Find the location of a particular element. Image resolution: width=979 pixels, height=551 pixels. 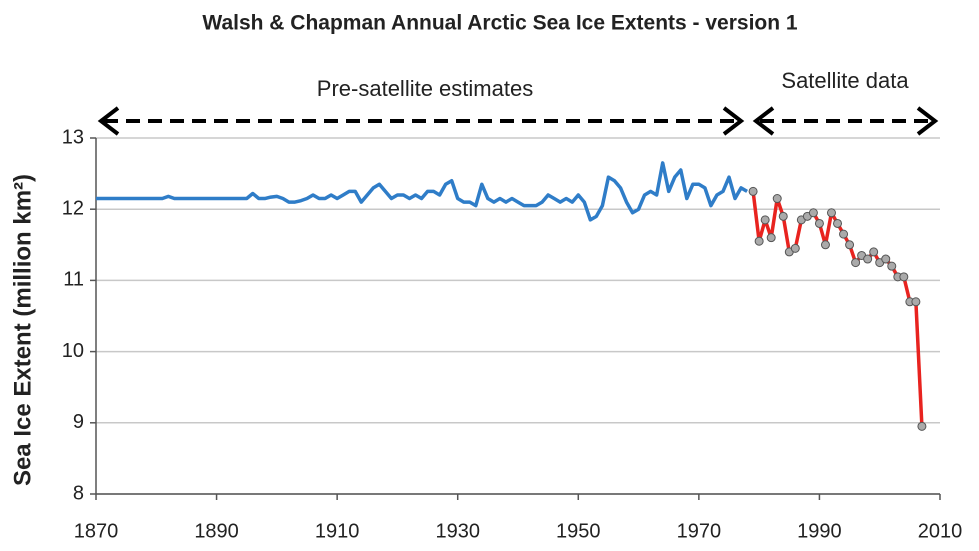

x-tick-label: 1990 is located at coordinates (819, 531).